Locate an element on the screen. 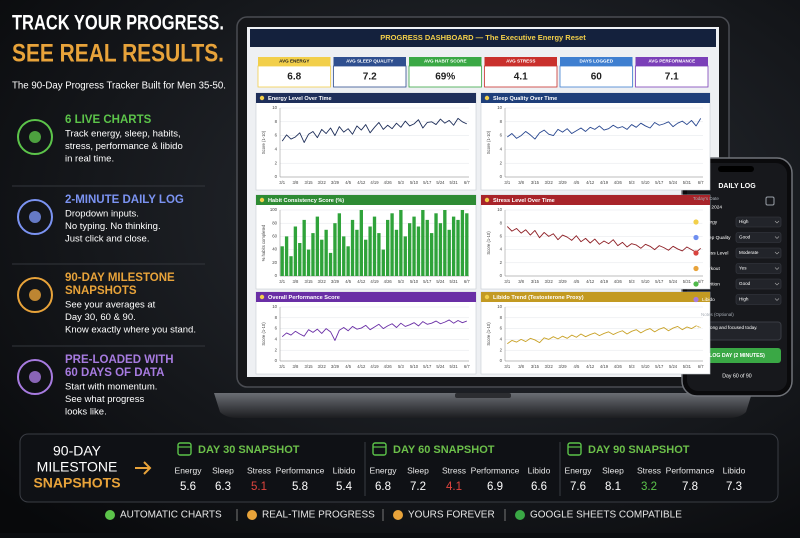 The width and height of the screenshot is (800, 538). kpi-label: AVG HABIT SCORE is located at coordinates (445, 61).